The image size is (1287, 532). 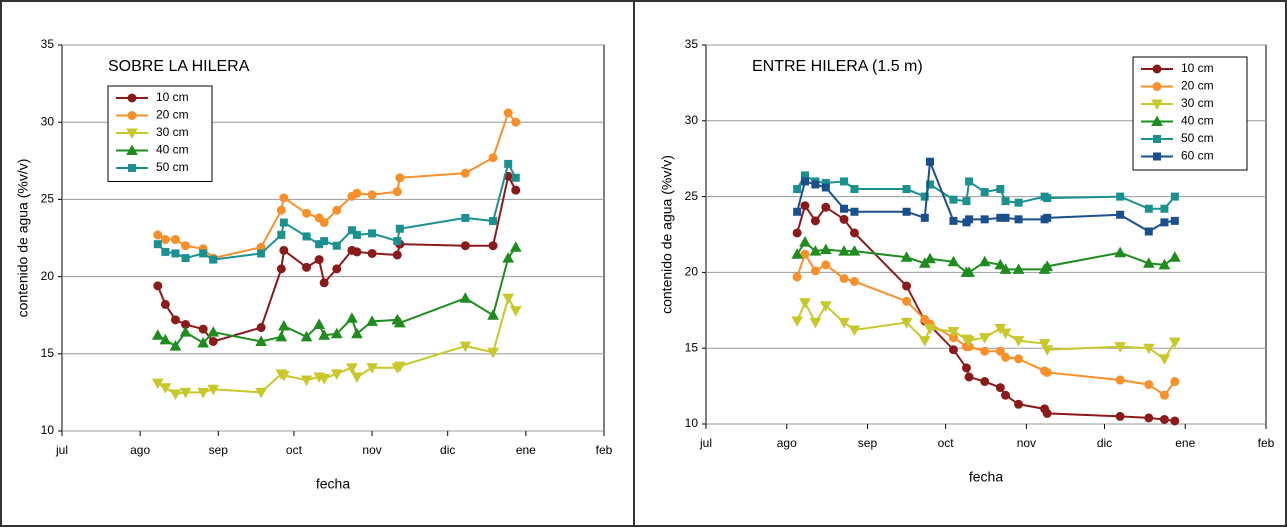 I want to click on y-tick-label: 35, so click(x=48, y=44).